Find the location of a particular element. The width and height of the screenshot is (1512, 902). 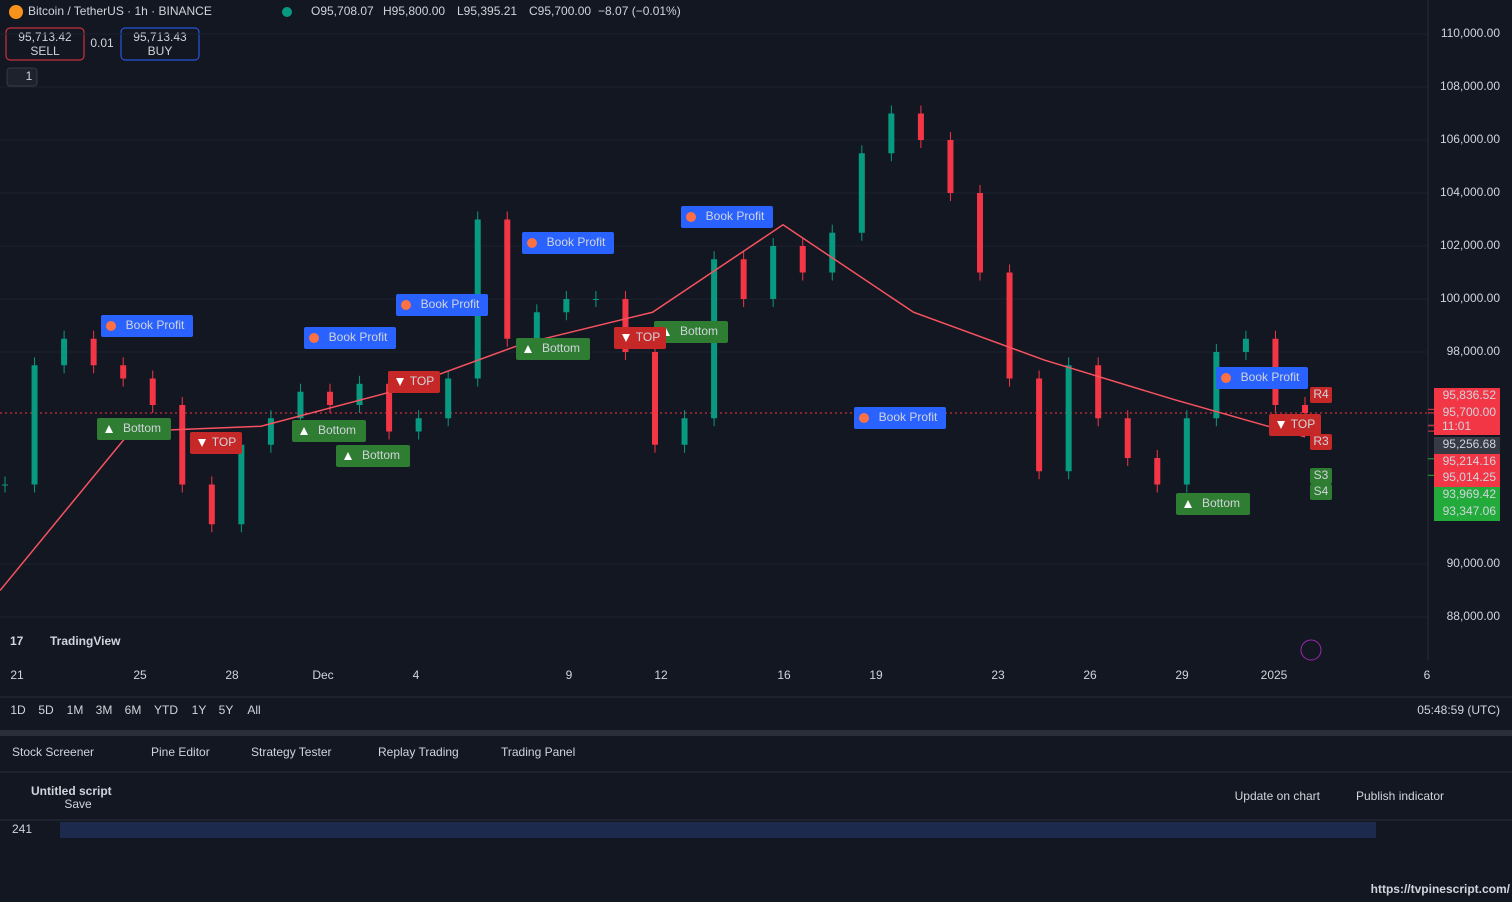

price-tick-label: 106,000.00 is located at coordinates (1470, 139).